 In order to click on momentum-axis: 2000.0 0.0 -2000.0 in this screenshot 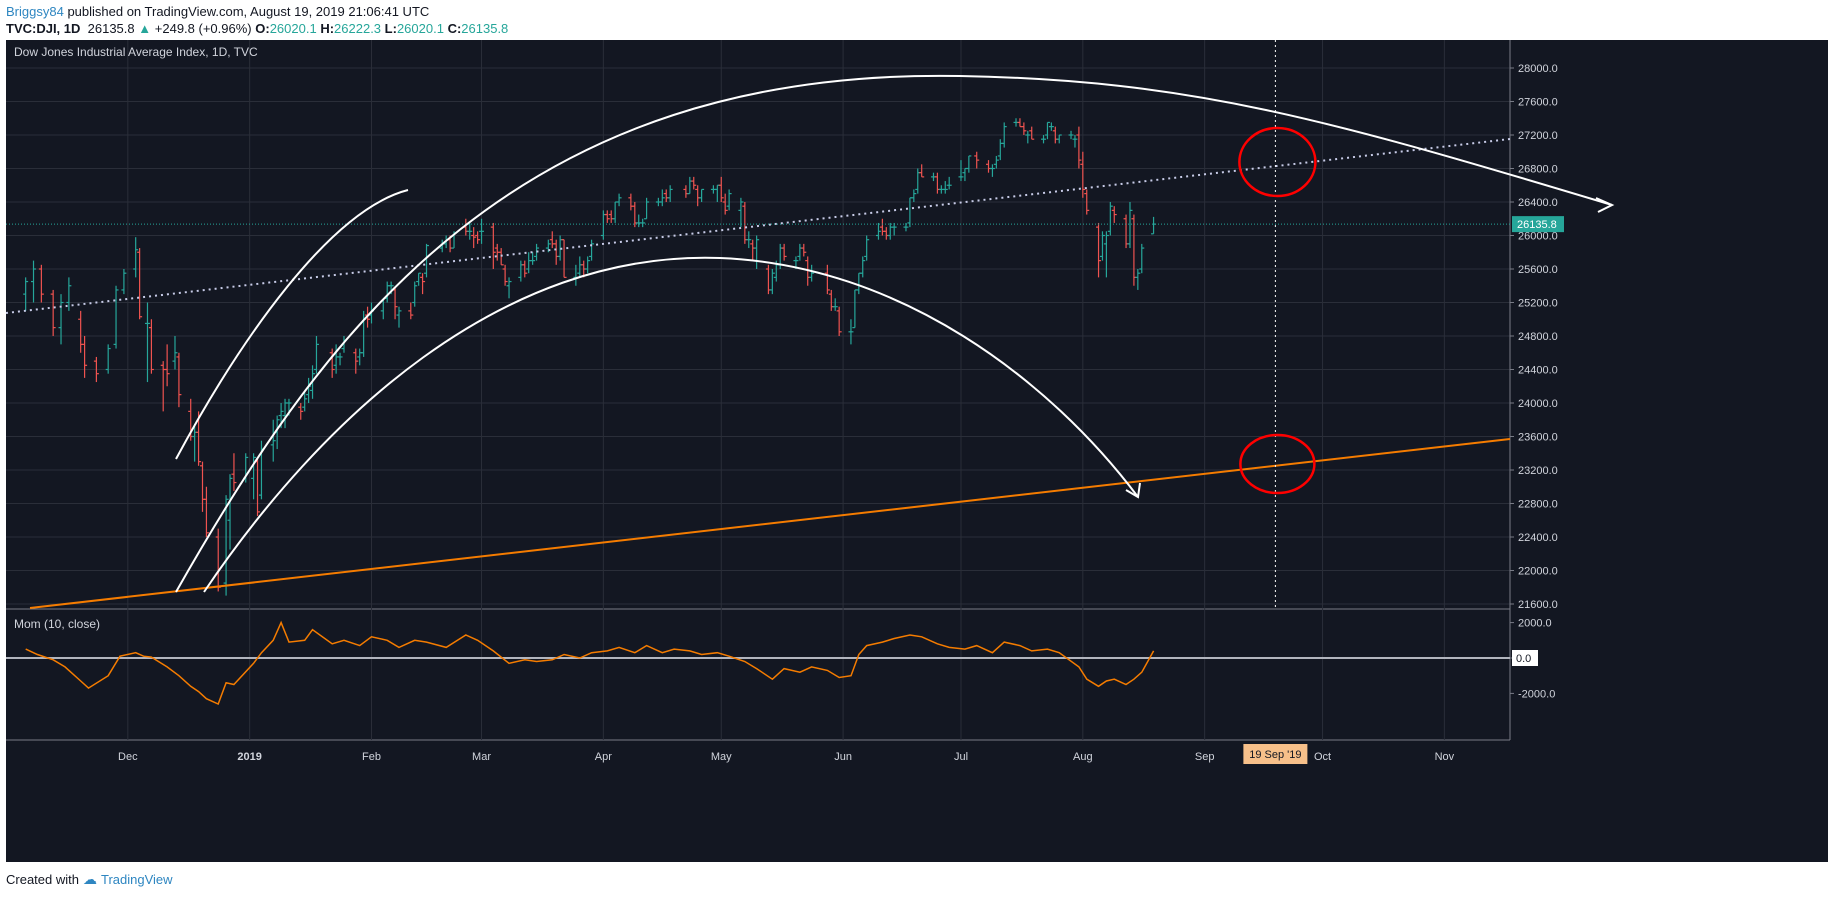, I will do `click(1532, 659)`.